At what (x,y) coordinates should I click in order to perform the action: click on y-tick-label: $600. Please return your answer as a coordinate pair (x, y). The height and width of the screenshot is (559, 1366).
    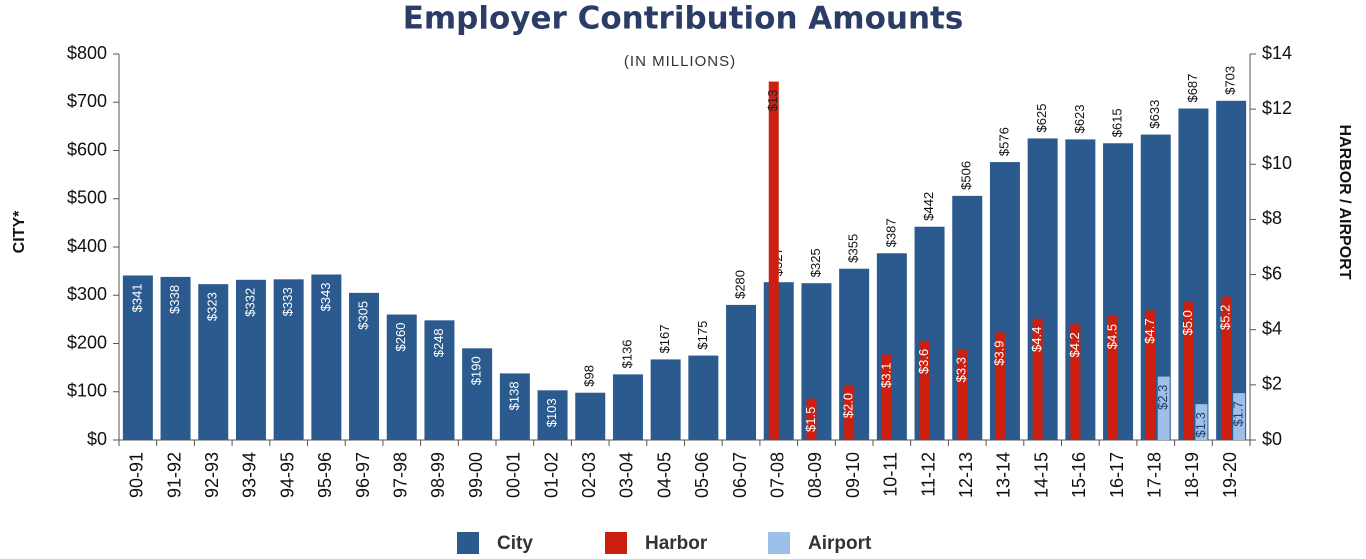
    Looking at the image, I should click on (87, 149).